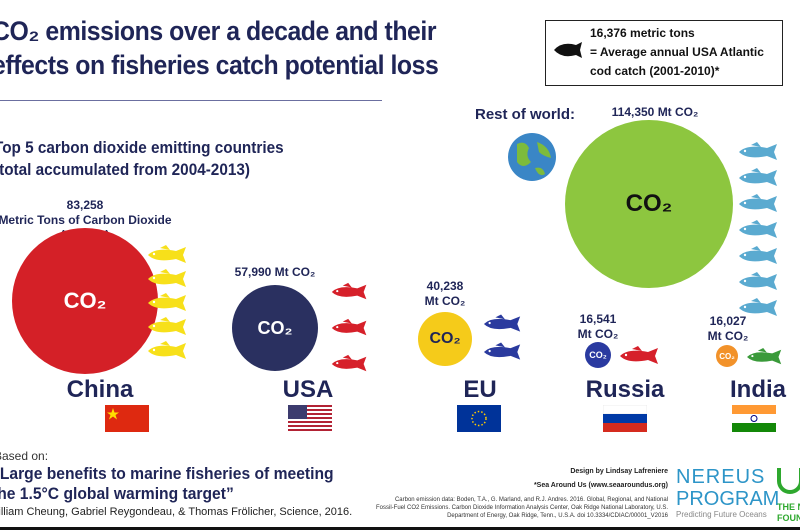 This screenshot has height=530, width=800. I want to click on based-on-label: Based on:, so click(24, 456).